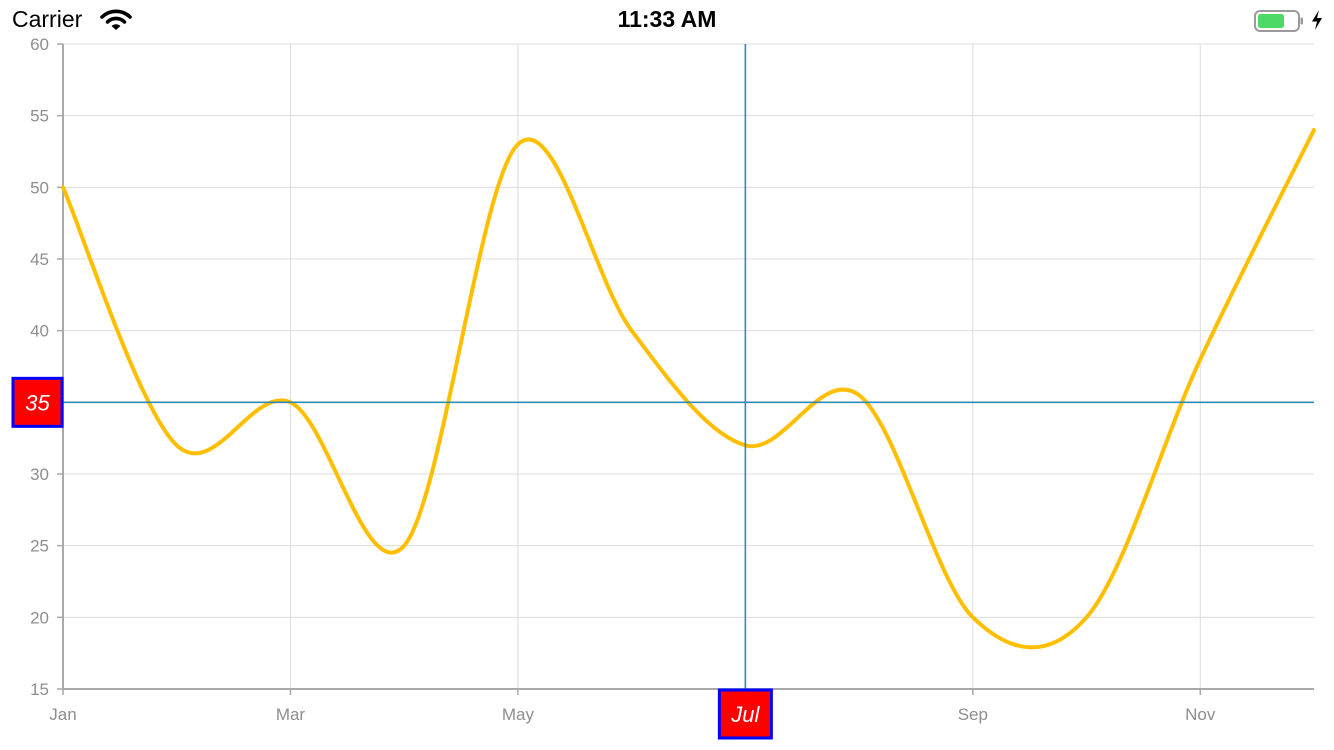 Image resolution: width=1334 pixels, height=750 pixels. I want to click on x-tick-label: May, so click(518, 714).